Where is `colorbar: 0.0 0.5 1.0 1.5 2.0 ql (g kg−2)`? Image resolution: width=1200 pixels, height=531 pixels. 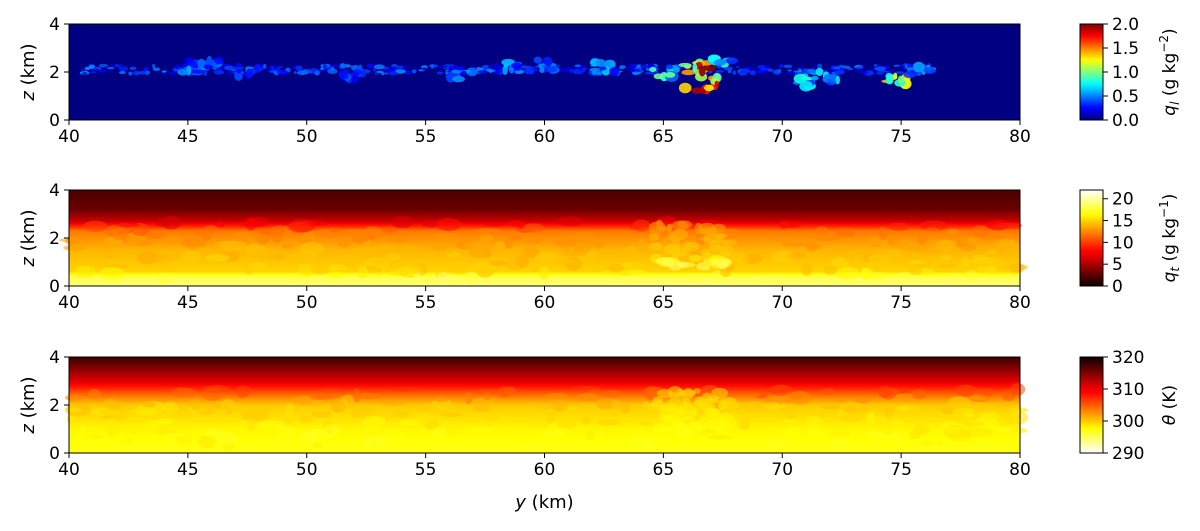
colorbar: 0.0 0.5 1.0 1.5 2.0 ql (g kg−2) is located at coordinates (1130, 73).